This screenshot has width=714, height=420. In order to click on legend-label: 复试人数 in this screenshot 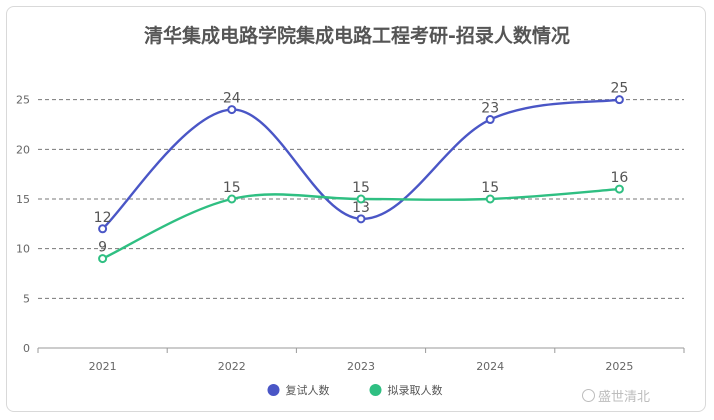, I will do `click(308, 390)`.